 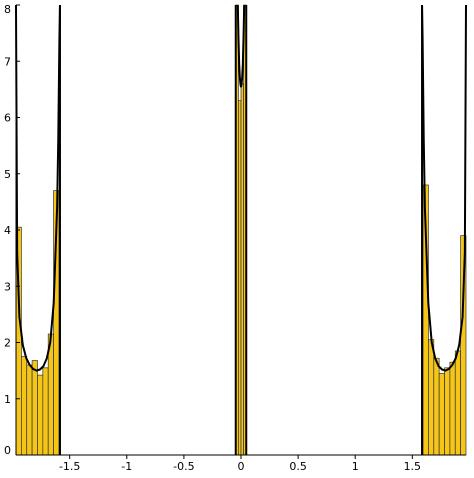 What do you see at coordinates (183, 466) in the screenshot?
I see `x-tick-label: -0.5` at bounding box center [183, 466].